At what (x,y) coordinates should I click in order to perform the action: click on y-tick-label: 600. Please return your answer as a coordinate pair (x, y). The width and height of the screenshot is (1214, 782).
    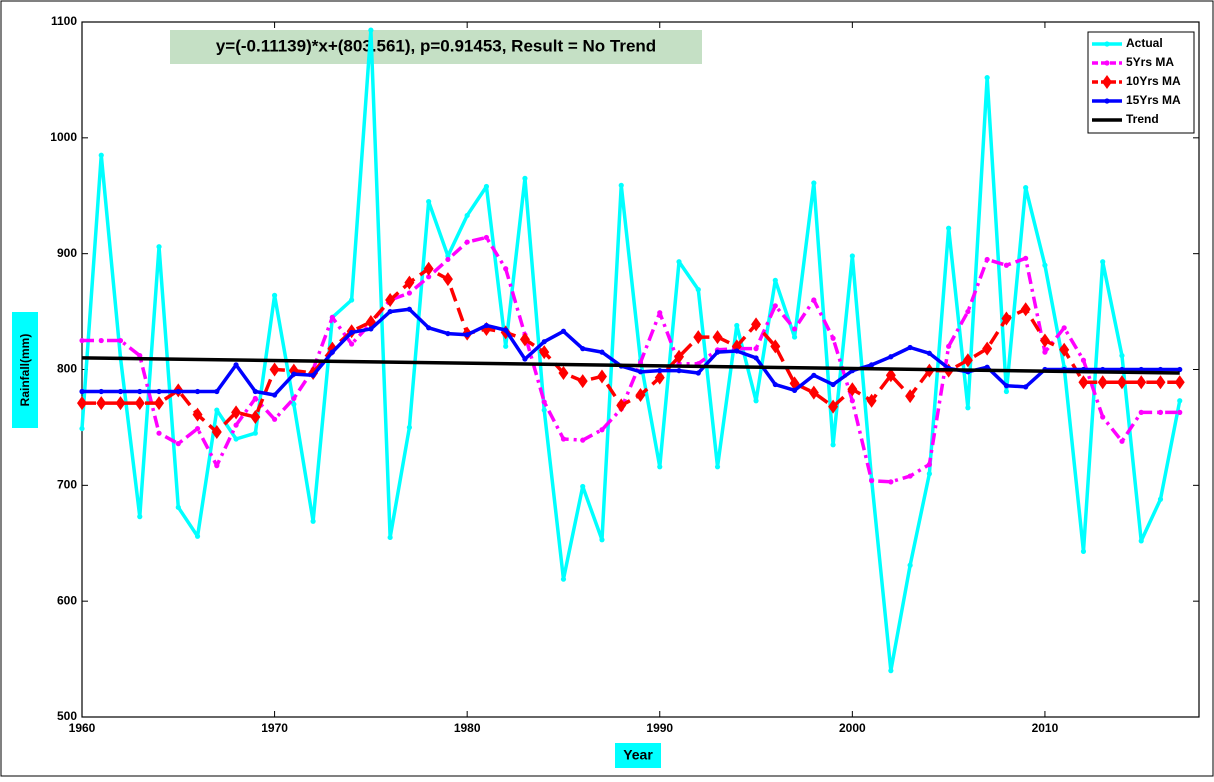
    Looking at the image, I should click on (67, 600).